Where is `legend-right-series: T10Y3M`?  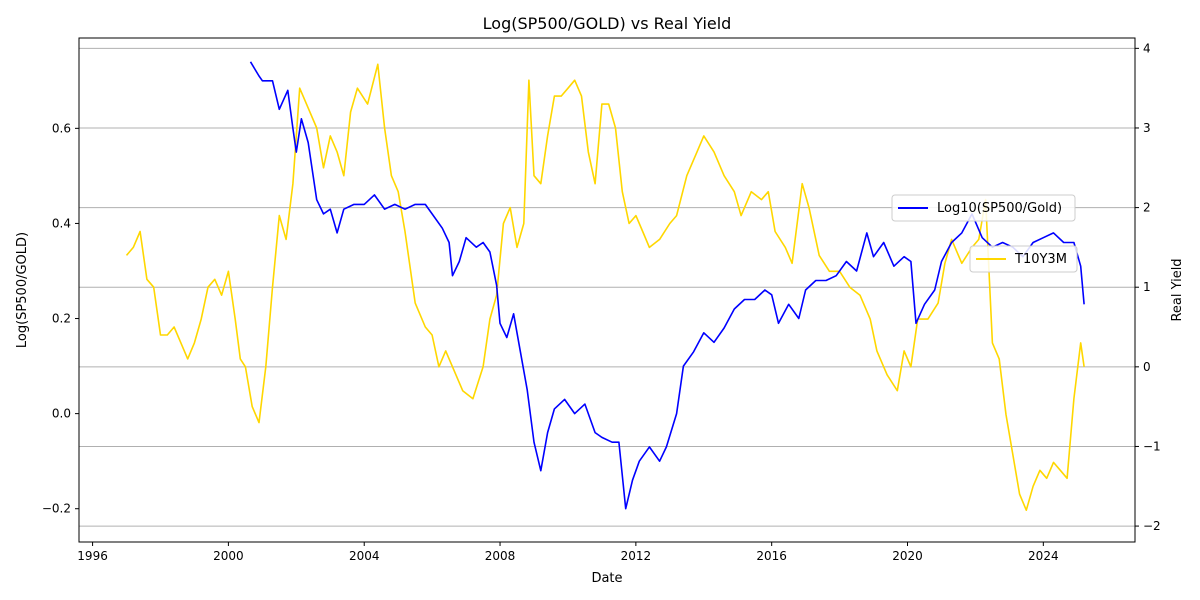
legend-right-series: T10Y3M is located at coordinates (1023, 259).